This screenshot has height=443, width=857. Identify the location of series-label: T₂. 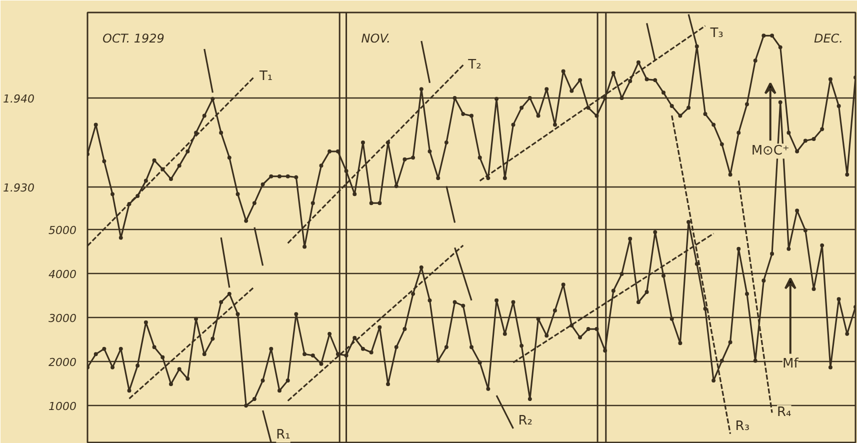
(474, 65).